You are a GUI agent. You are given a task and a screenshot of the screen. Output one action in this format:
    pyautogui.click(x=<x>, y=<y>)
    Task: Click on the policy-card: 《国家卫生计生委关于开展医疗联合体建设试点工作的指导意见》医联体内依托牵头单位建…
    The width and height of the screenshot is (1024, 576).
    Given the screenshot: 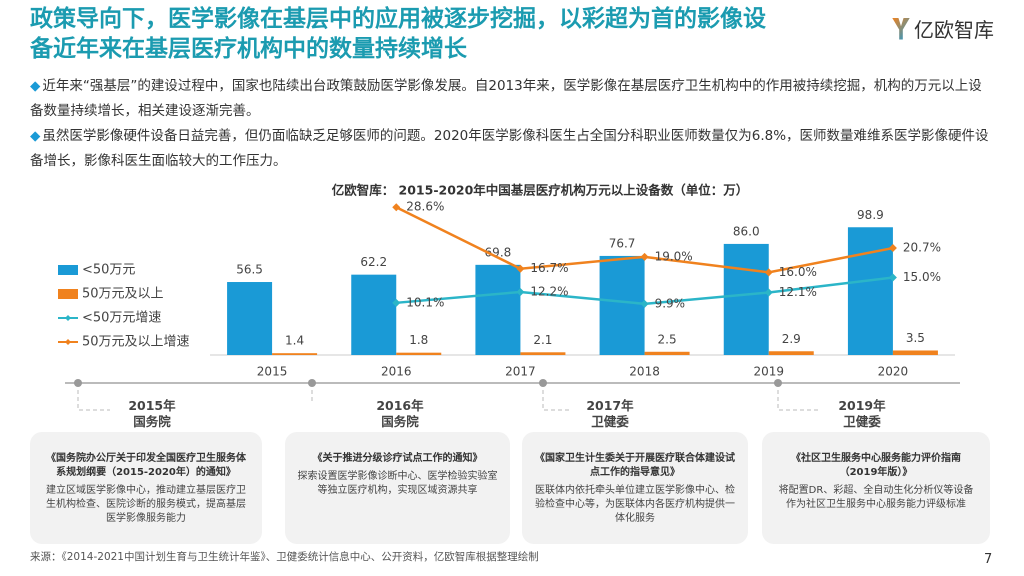 What is the action you would take?
    pyautogui.click(x=635, y=488)
    